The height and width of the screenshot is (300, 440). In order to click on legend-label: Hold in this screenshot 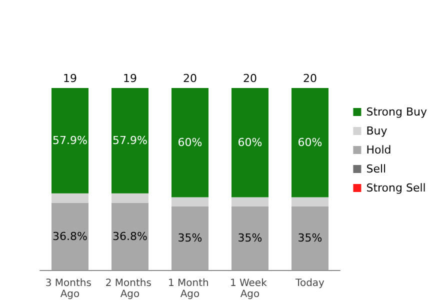, I will do `click(379, 150)`.